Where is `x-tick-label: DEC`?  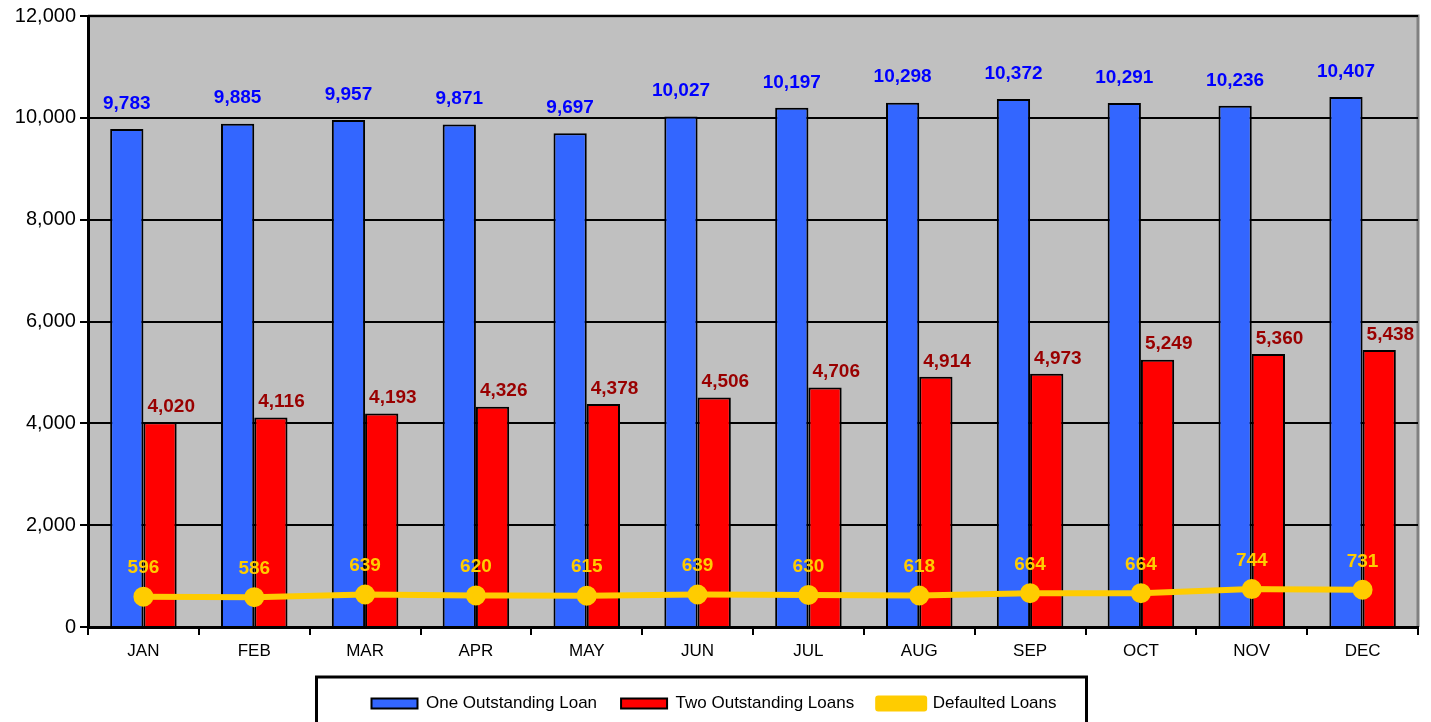 x-tick-label: DEC is located at coordinates (1362, 650).